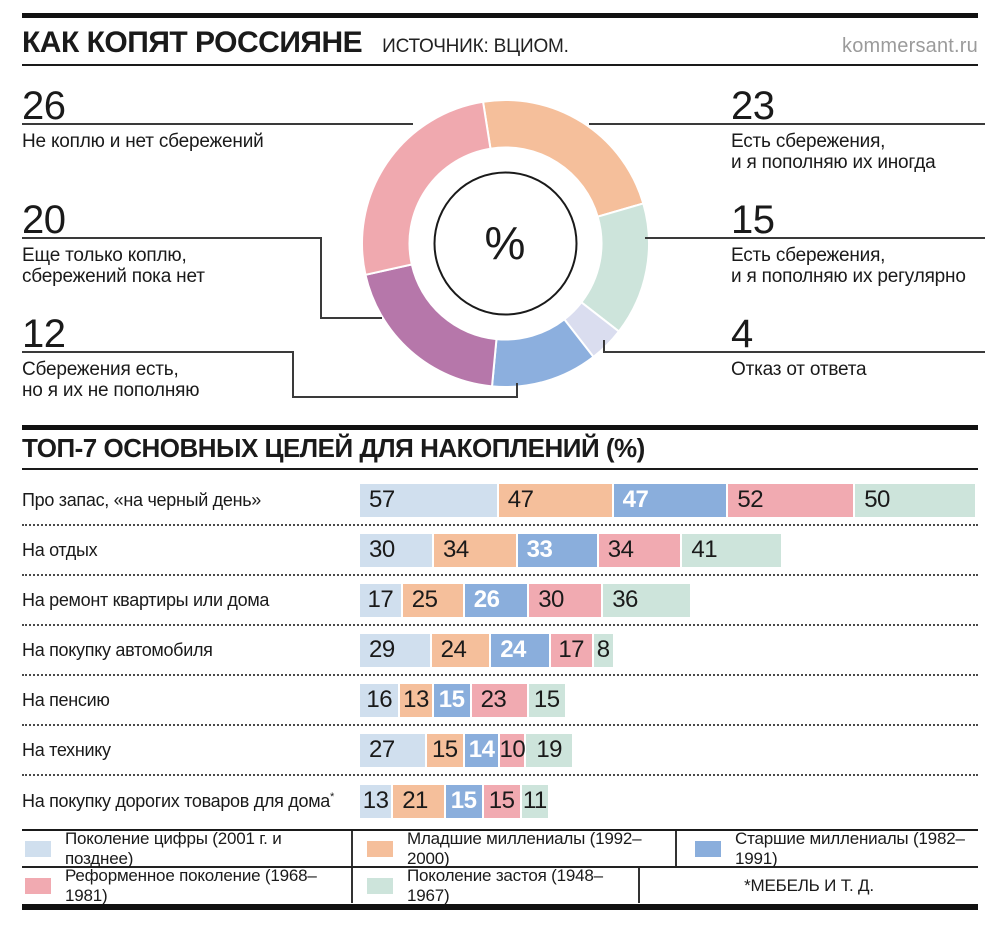 The width and height of the screenshot is (1000, 925). What do you see at coordinates (604, 346) in the screenshot?
I see `callout-line-4-elbow` at bounding box center [604, 346].